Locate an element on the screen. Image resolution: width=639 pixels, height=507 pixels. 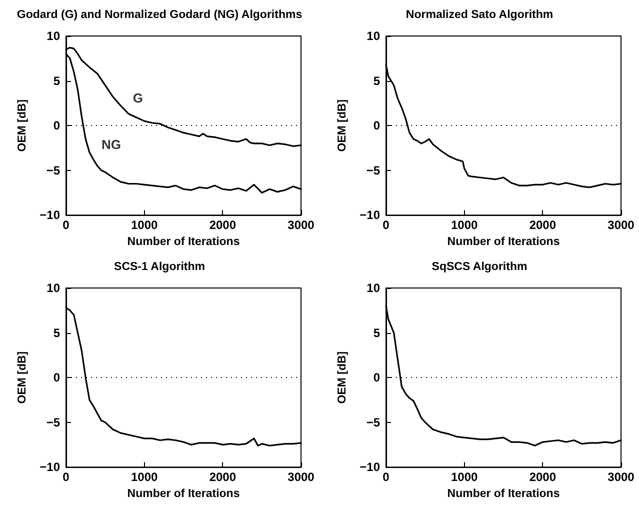
chart-title: SqSCS Algorithm is located at coordinates (480, 267).